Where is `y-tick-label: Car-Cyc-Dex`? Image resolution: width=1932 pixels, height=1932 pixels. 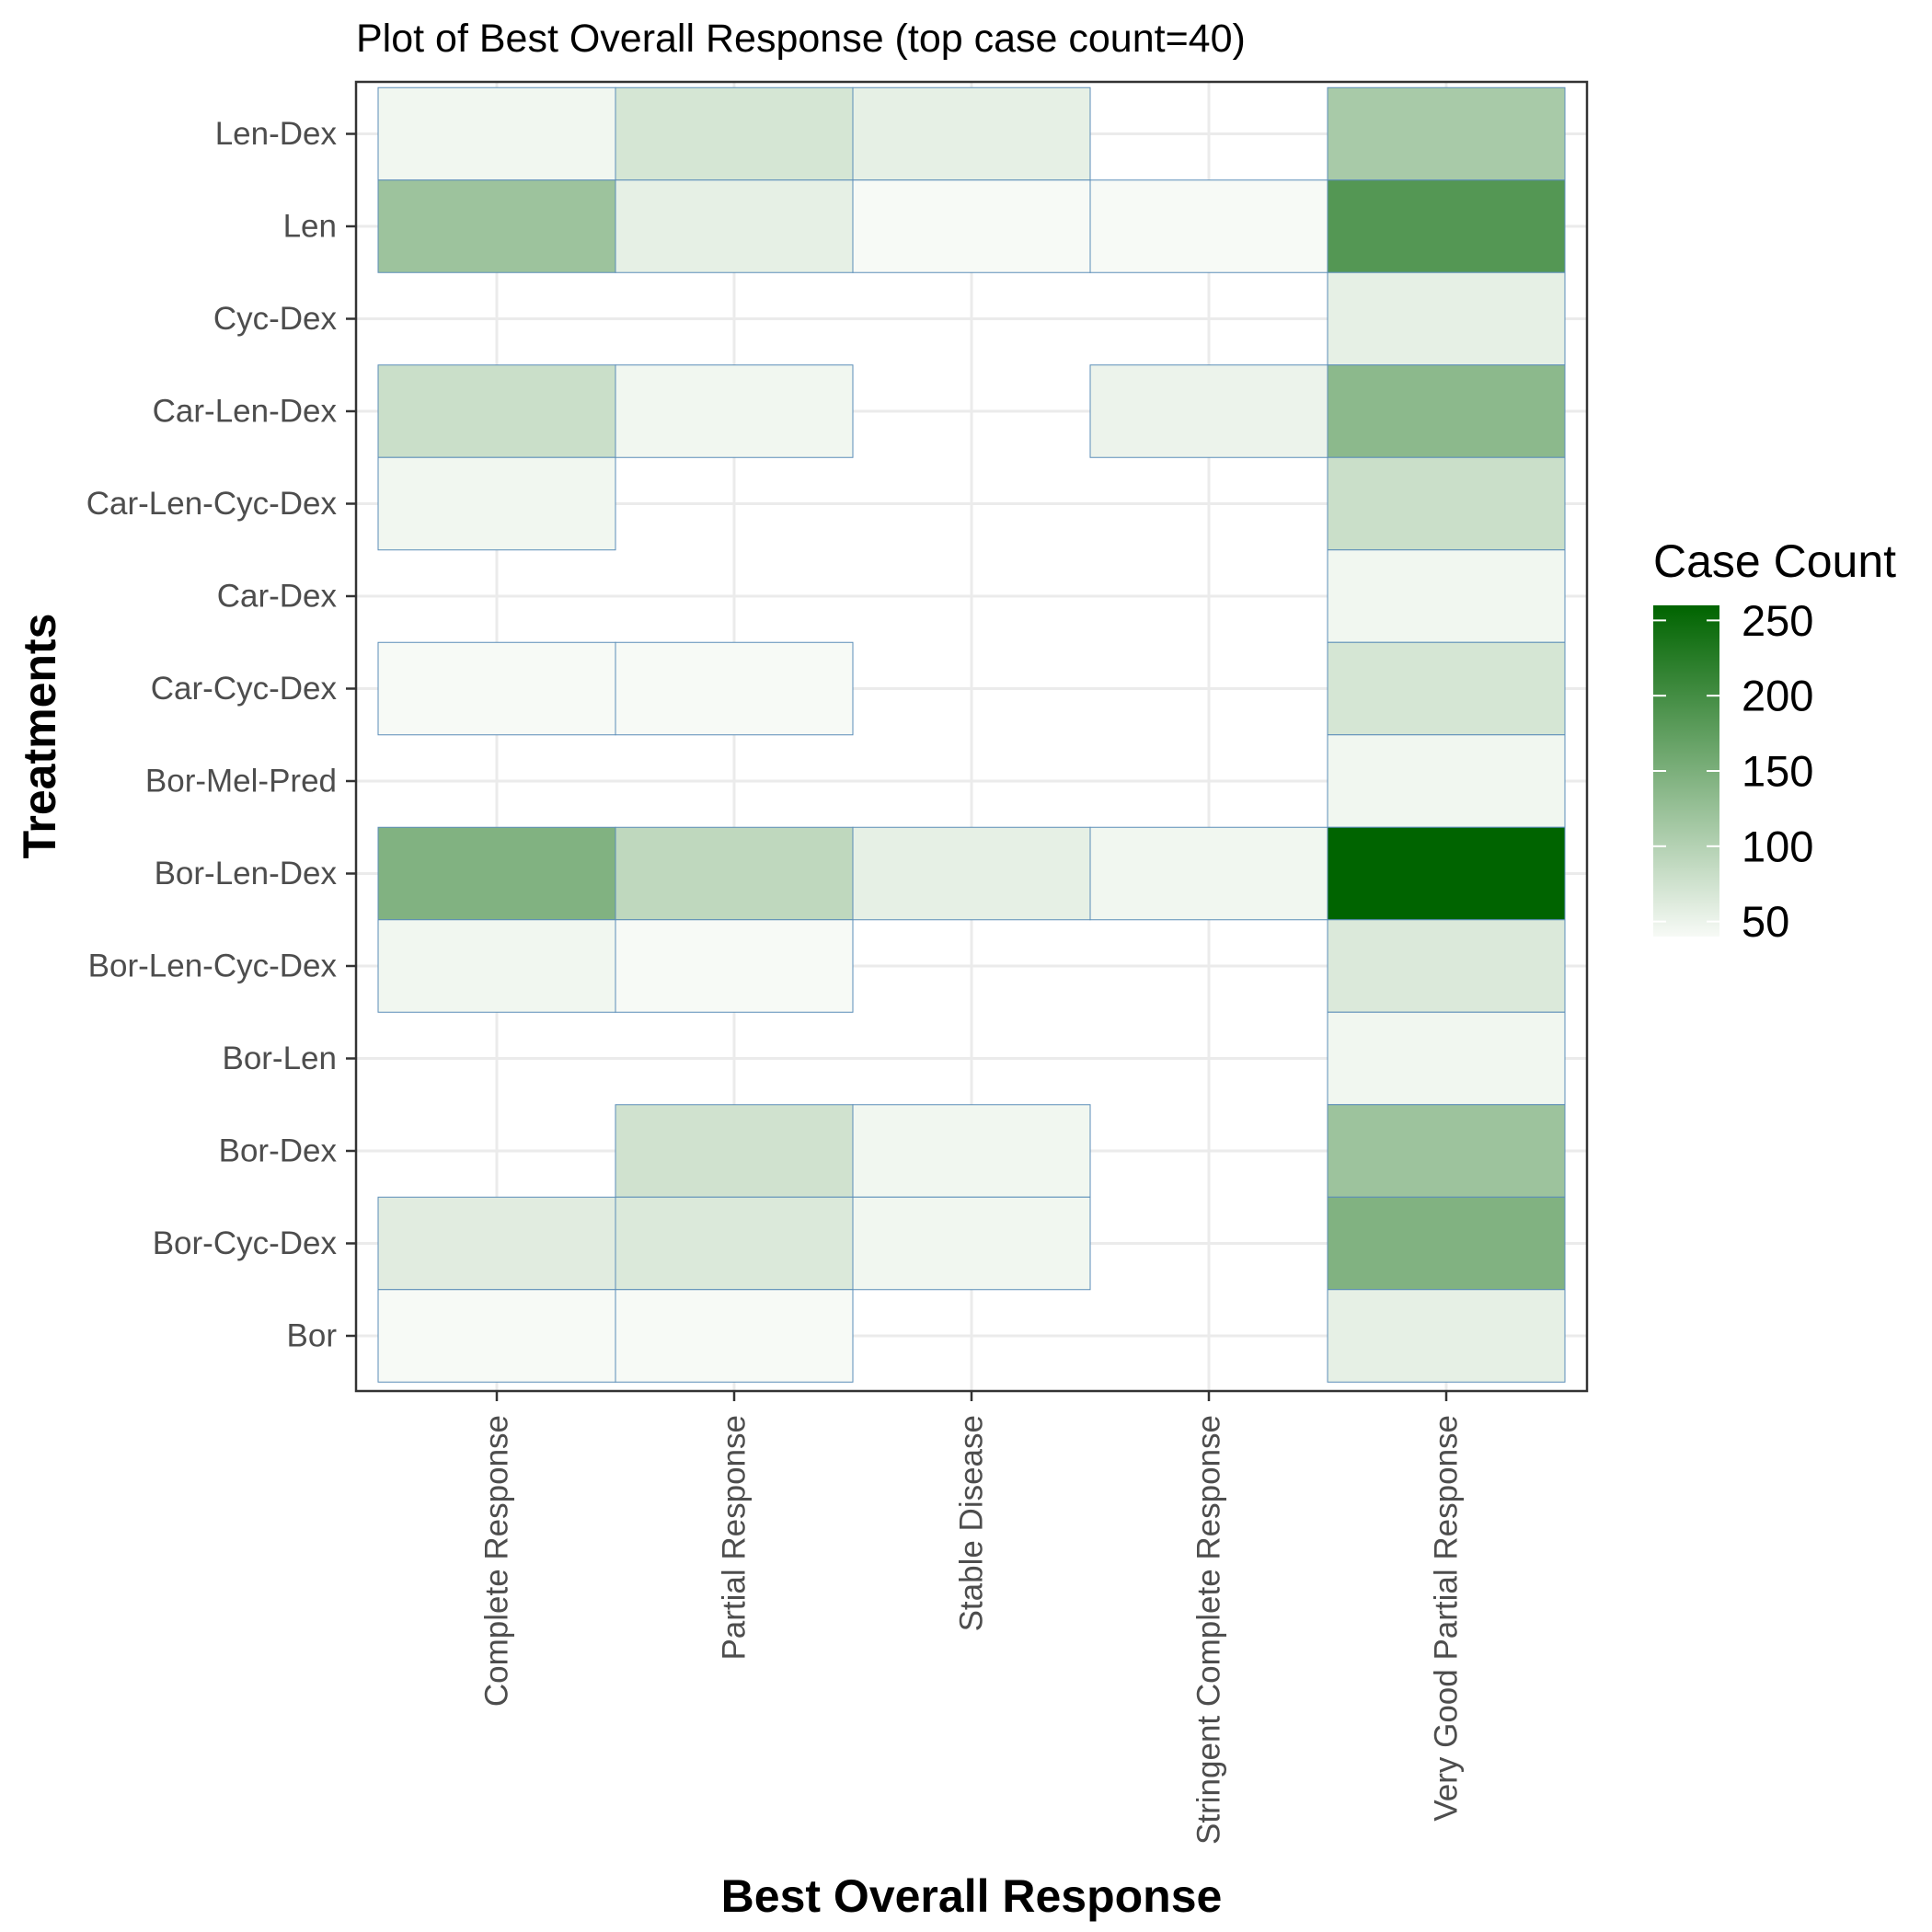 y-tick-label: Car-Cyc-Dex is located at coordinates (244, 689).